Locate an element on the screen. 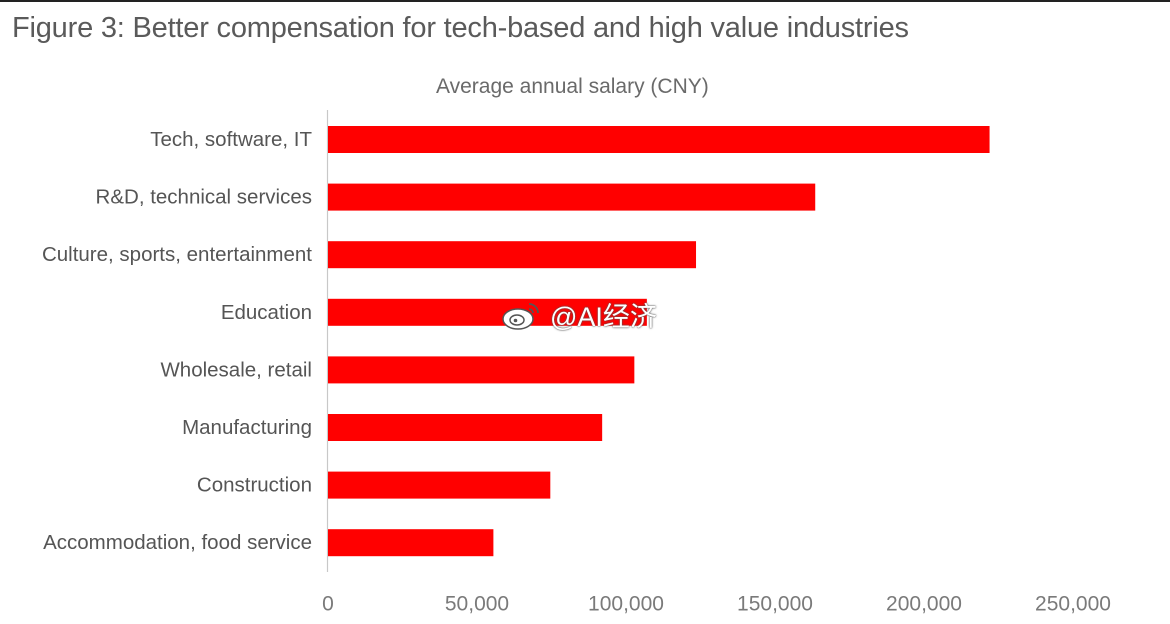 This screenshot has height=624, width=1170. category-label: Culture, sports, entertainment is located at coordinates (177, 254).